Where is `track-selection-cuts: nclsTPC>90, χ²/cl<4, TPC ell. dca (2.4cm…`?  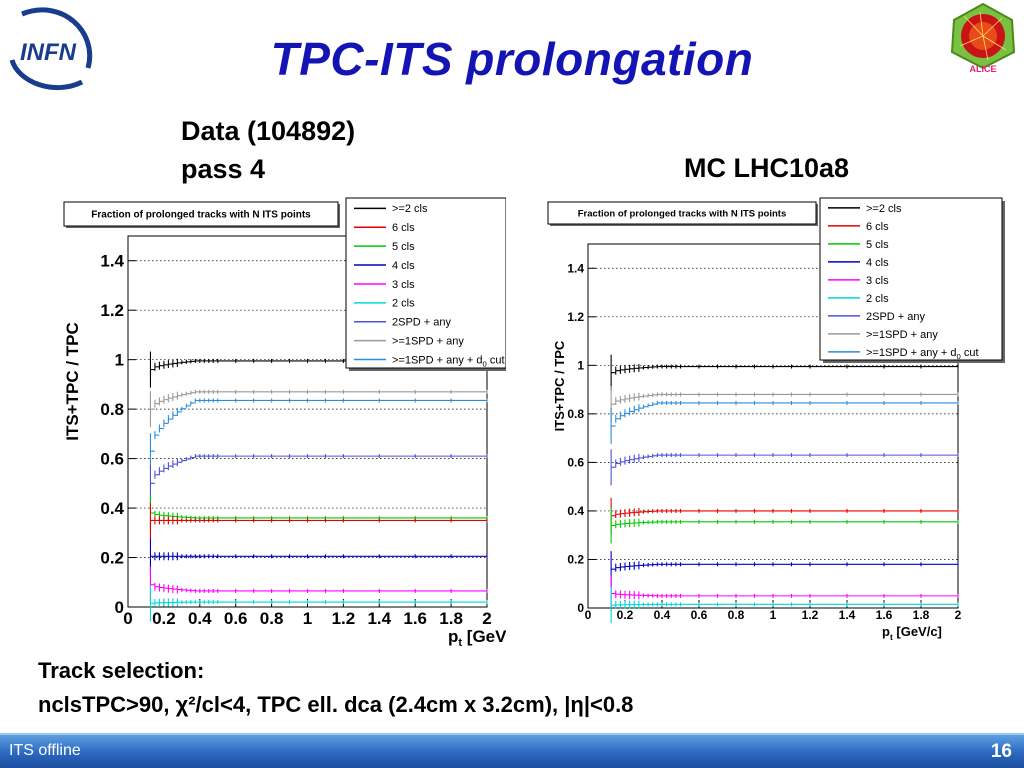
track-selection-cuts: nclsTPC>90, χ²/cl<4, TPC ell. dca (2.4cm… is located at coordinates (336, 704).